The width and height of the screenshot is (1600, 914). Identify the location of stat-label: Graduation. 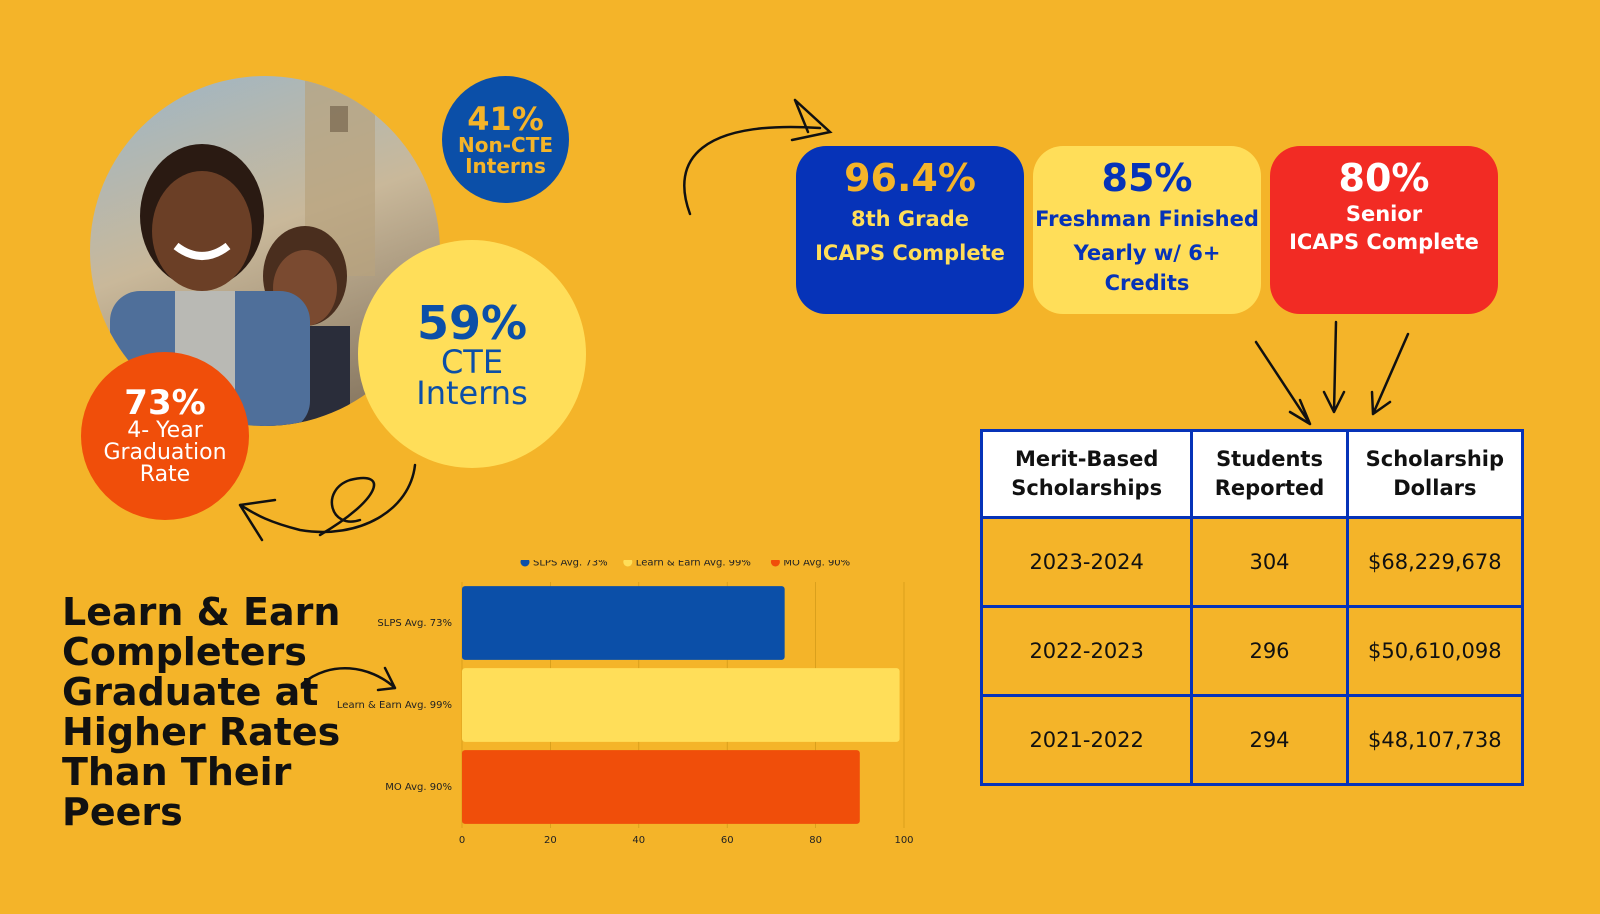
(165, 452).